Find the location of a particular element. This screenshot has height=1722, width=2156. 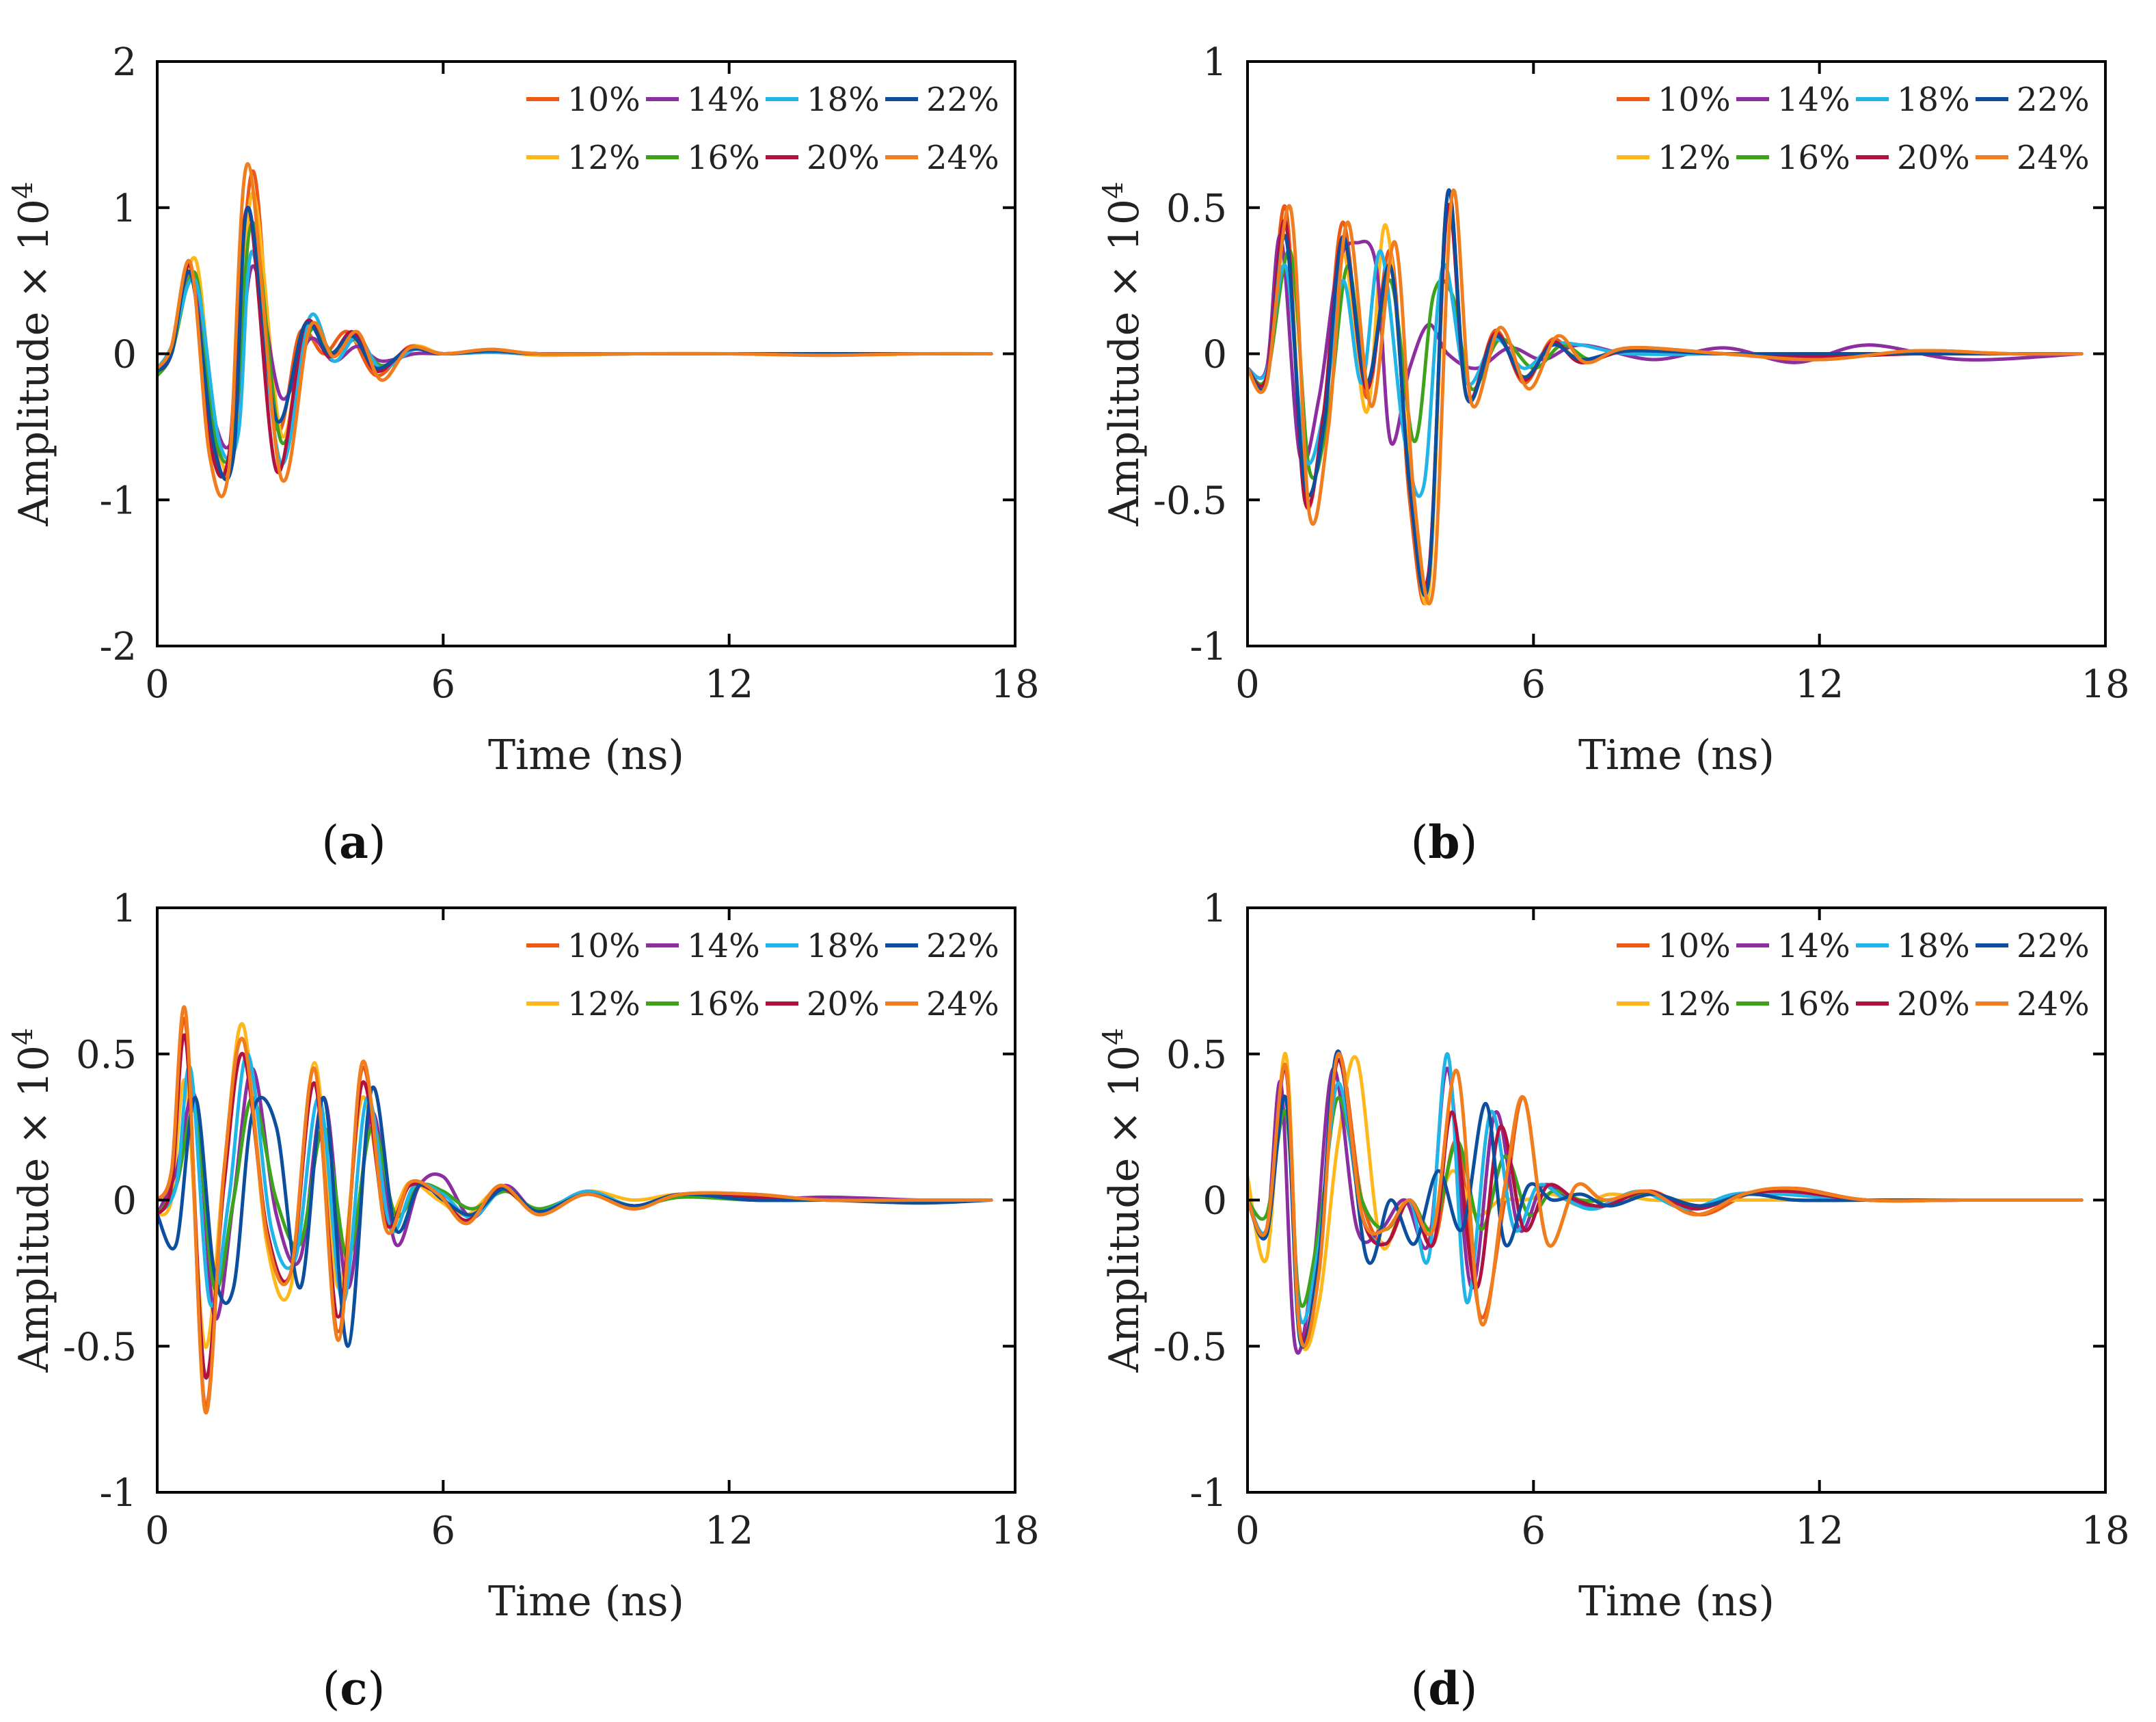

legend-label: 22% is located at coordinates (962, 100).